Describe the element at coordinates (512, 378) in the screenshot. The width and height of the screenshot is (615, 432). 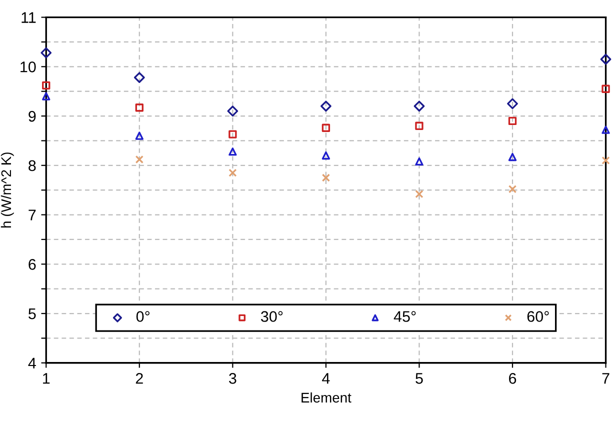
I see `x-tick-label: 6` at that location.